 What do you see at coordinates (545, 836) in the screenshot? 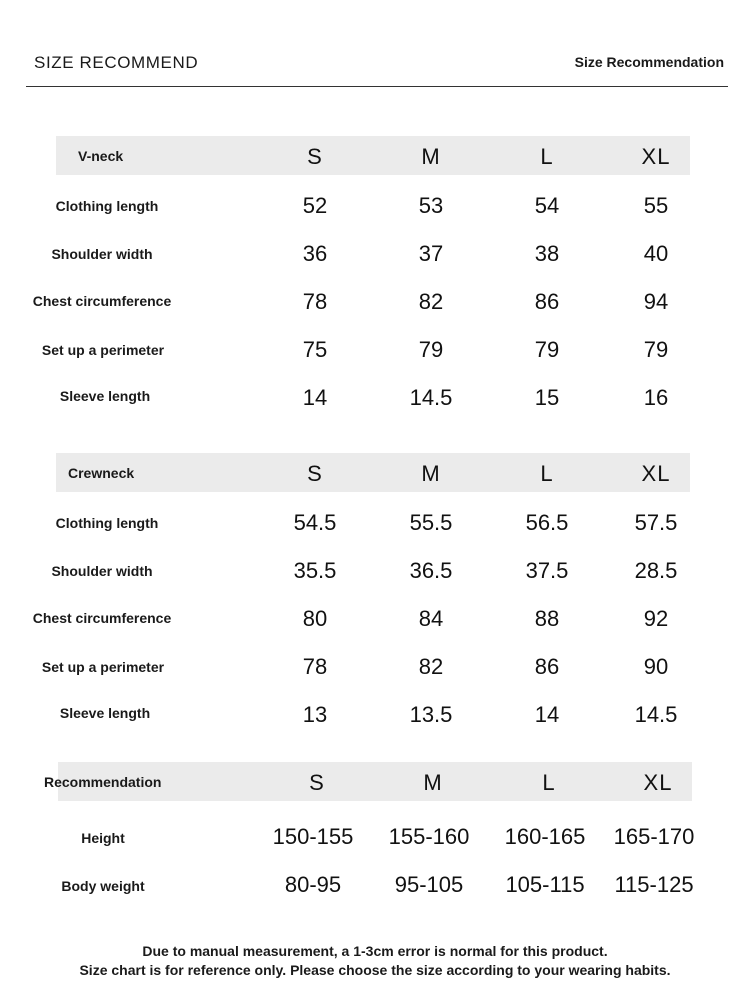
I see `cell-value: 160-165` at bounding box center [545, 836].